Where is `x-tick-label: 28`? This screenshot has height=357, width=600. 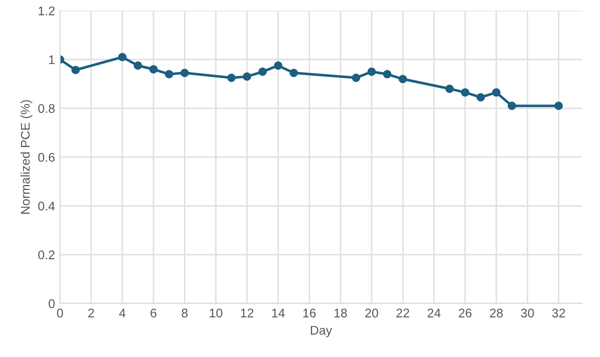
x-tick-label: 28 is located at coordinates (496, 313).